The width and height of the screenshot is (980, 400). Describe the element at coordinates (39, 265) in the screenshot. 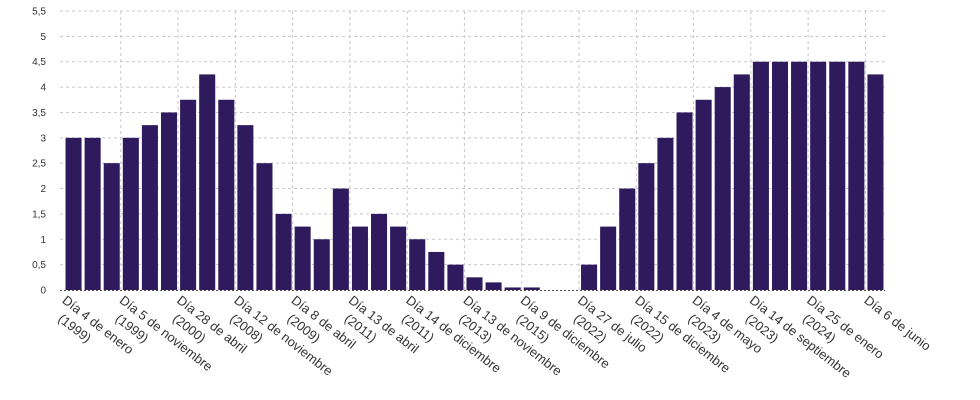

I see `y-tick-label: 0,5` at that location.